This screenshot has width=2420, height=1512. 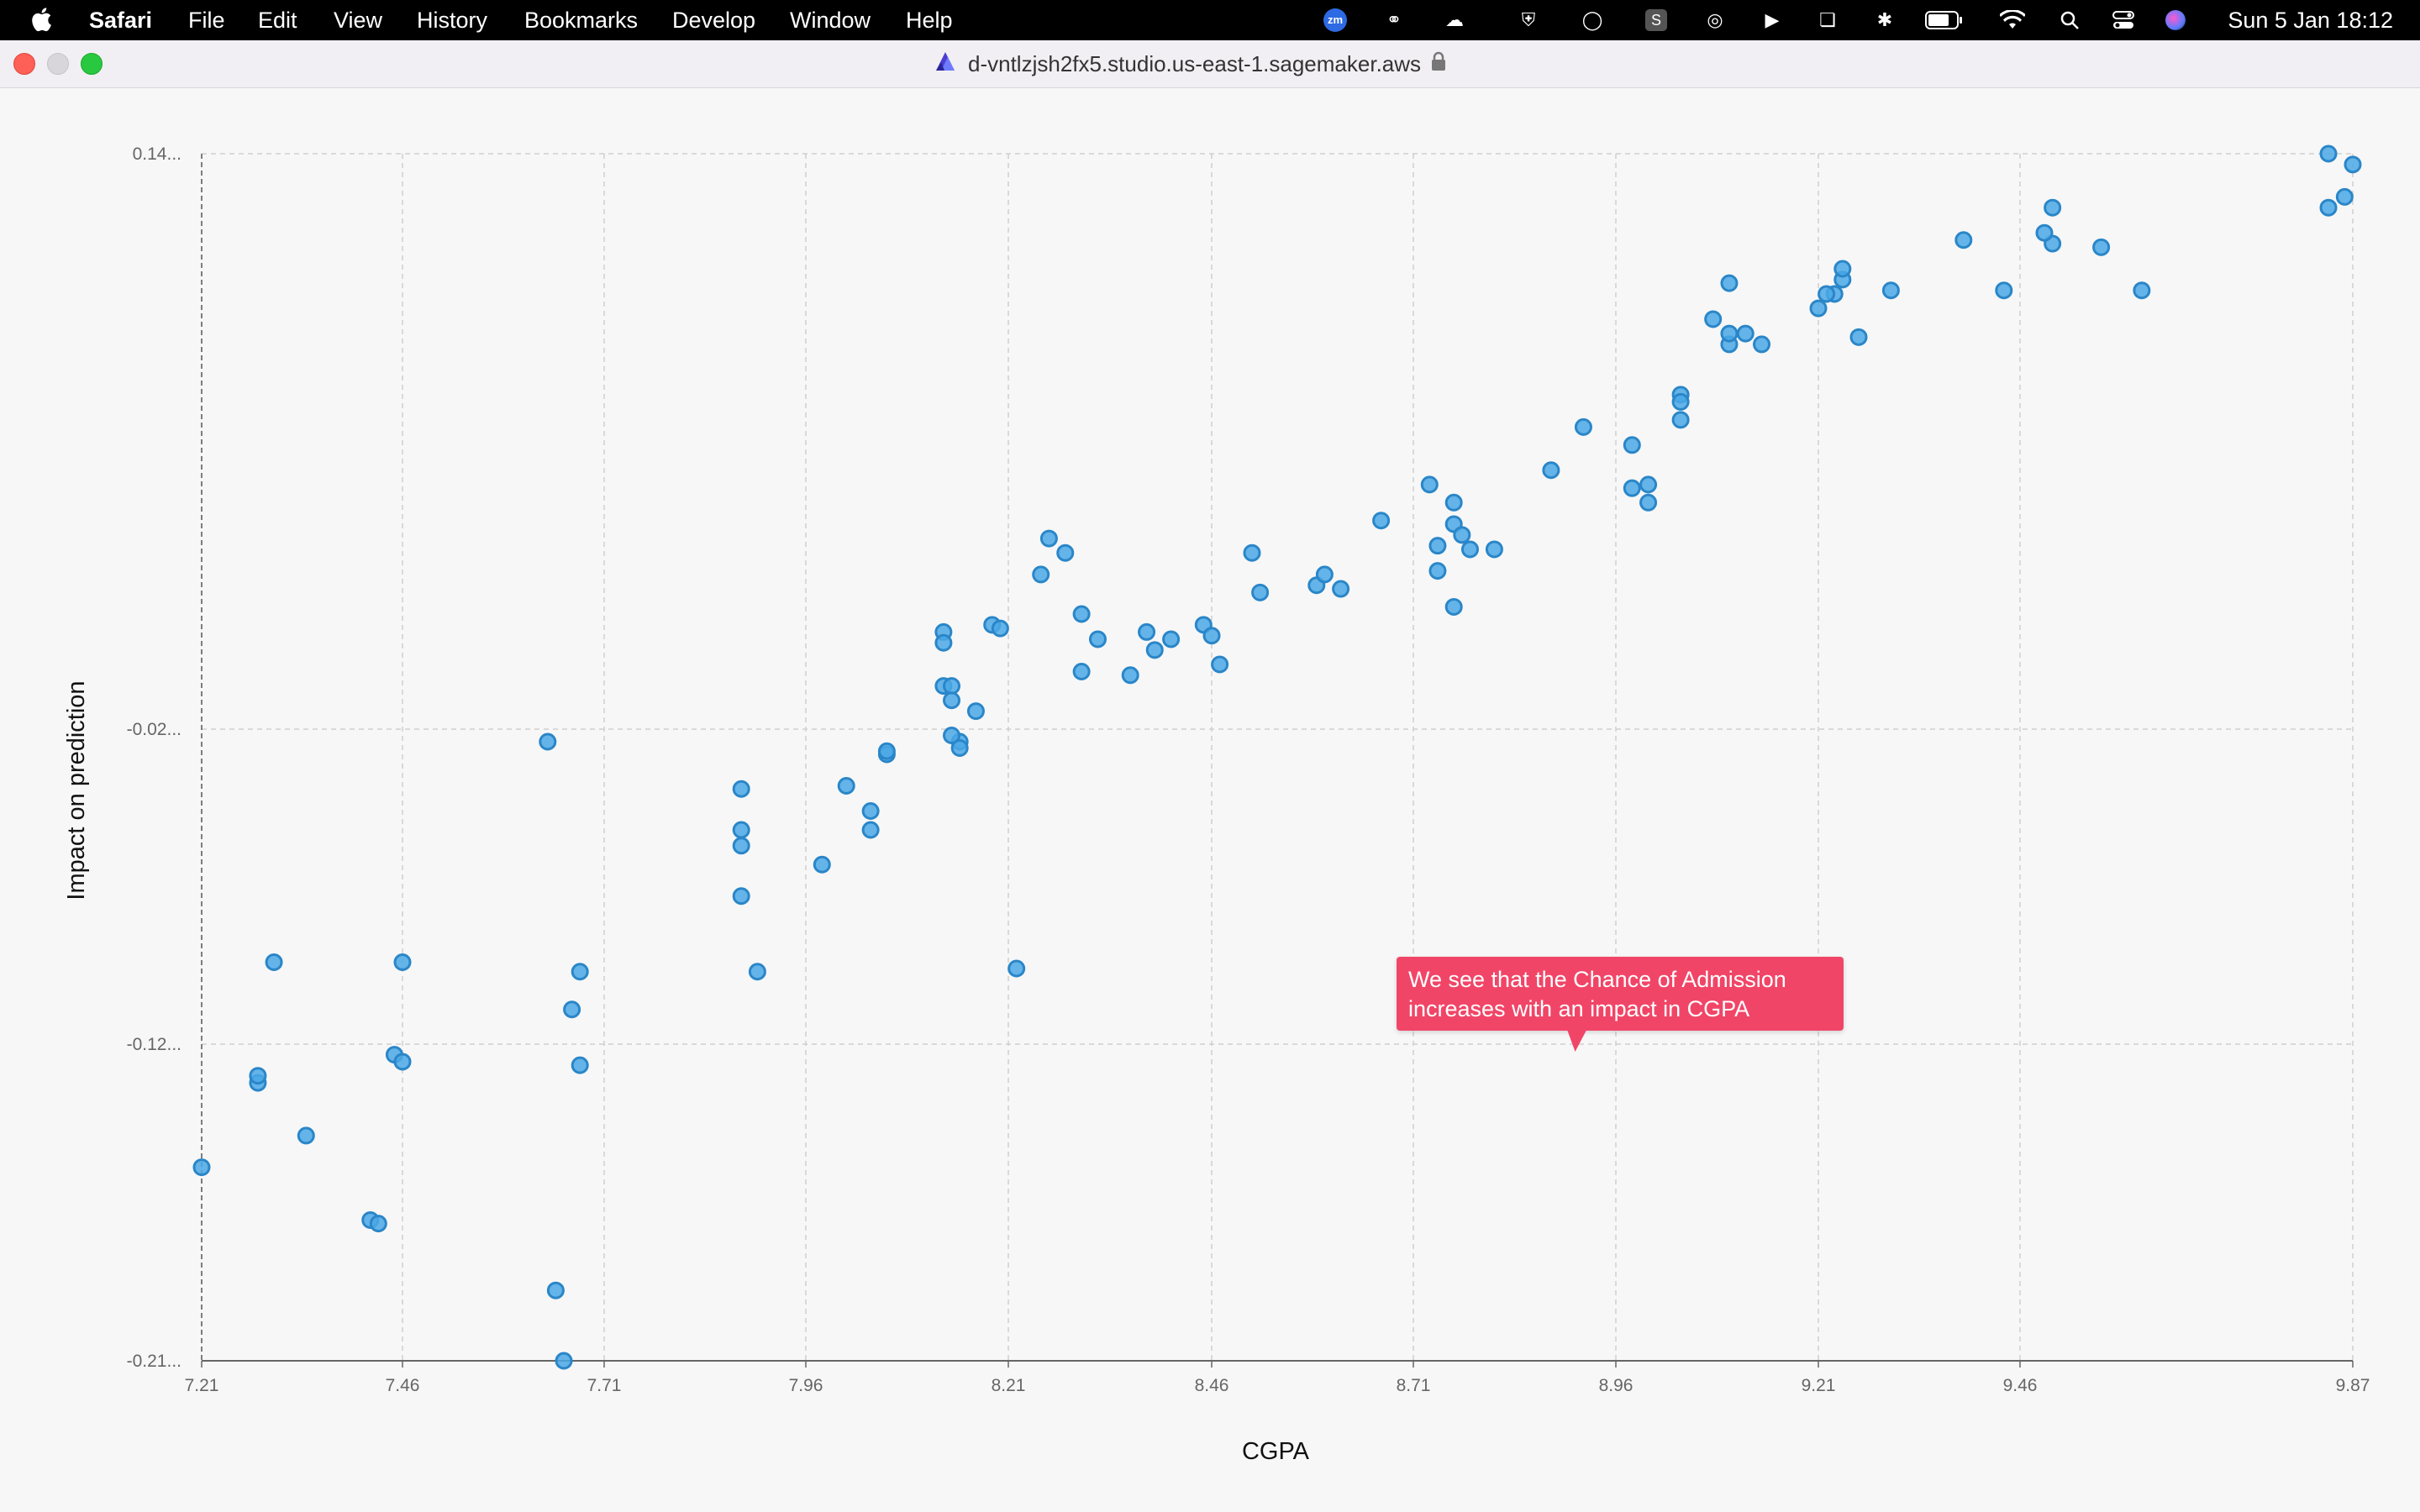 What do you see at coordinates (1394, 19) in the screenshot?
I see `creative-cloud-icon: ⚭` at bounding box center [1394, 19].